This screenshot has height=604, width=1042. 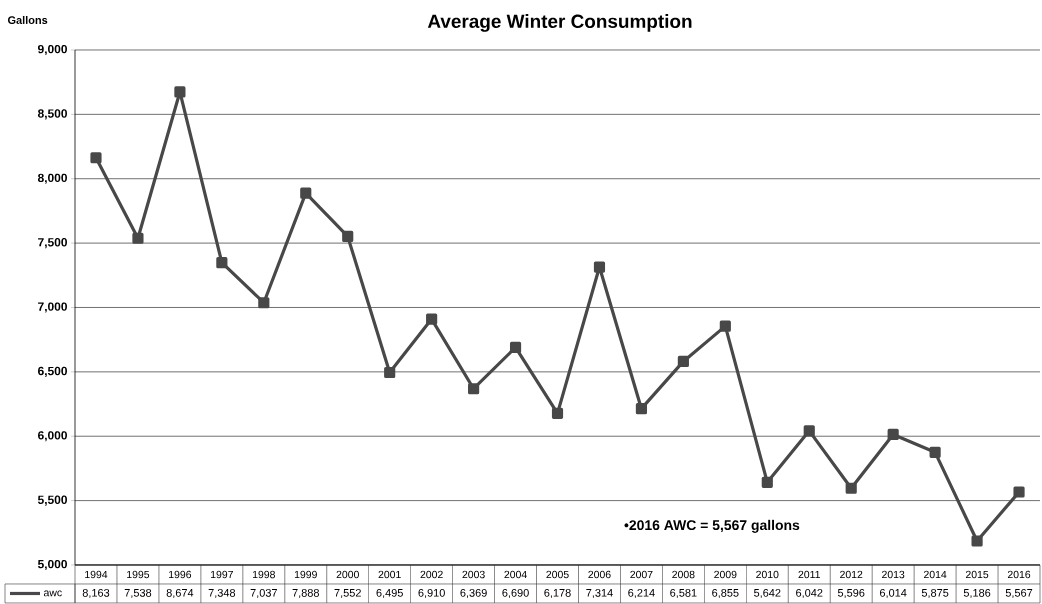 I want to click on x-tick-label: 2002, so click(x=431, y=574).